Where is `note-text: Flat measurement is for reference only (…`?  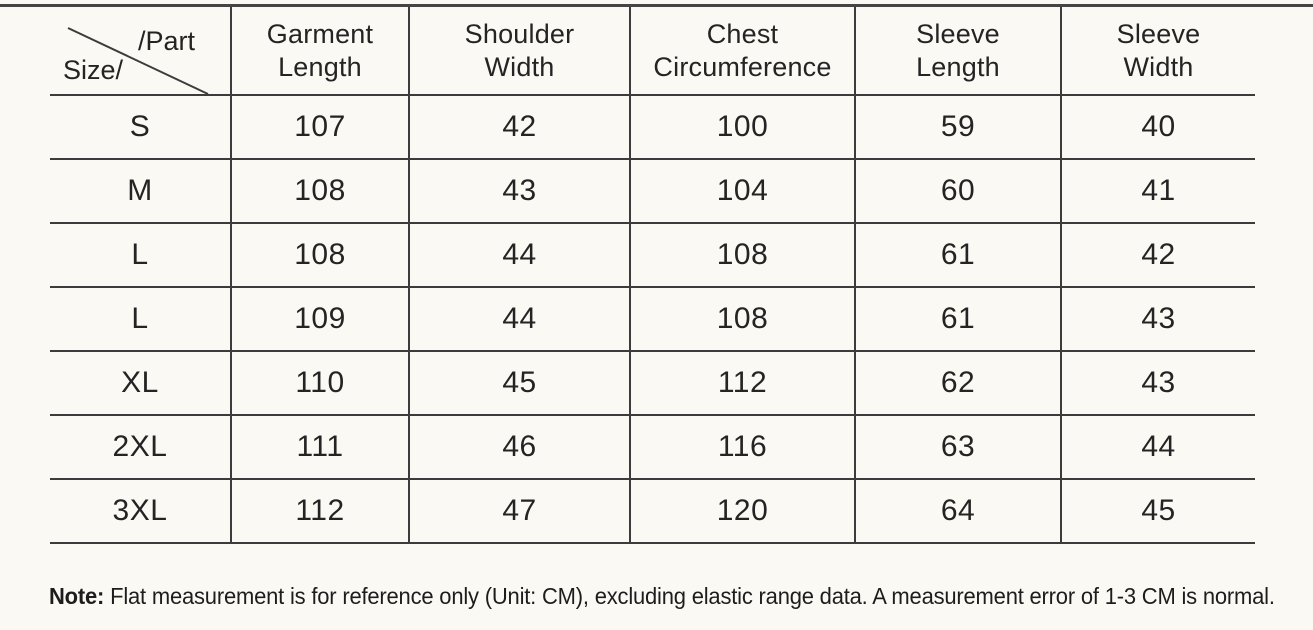
note-text: Flat measurement is for reference only (… is located at coordinates (689, 596).